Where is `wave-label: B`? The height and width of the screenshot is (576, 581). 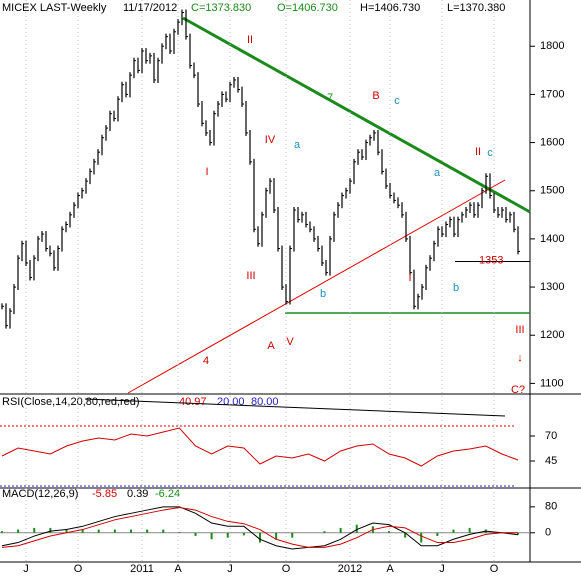 wave-label: B is located at coordinates (375, 96).